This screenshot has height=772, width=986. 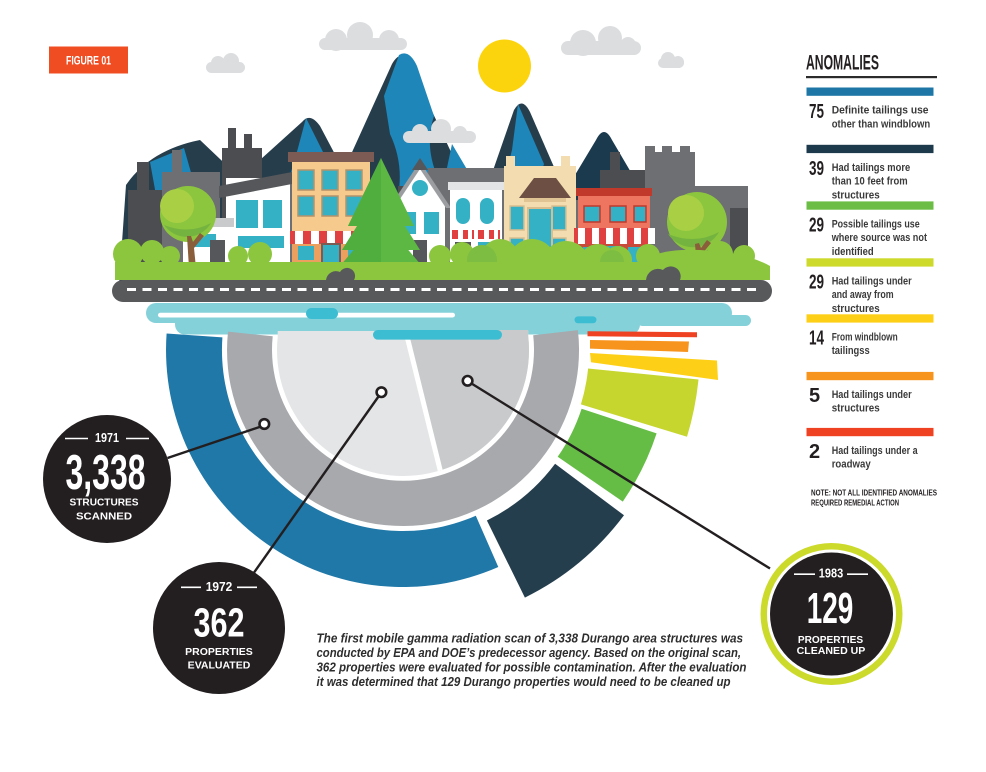 What do you see at coordinates (880, 111) in the screenshot?
I see `svg-text: Definite tailings use` at bounding box center [880, 111].